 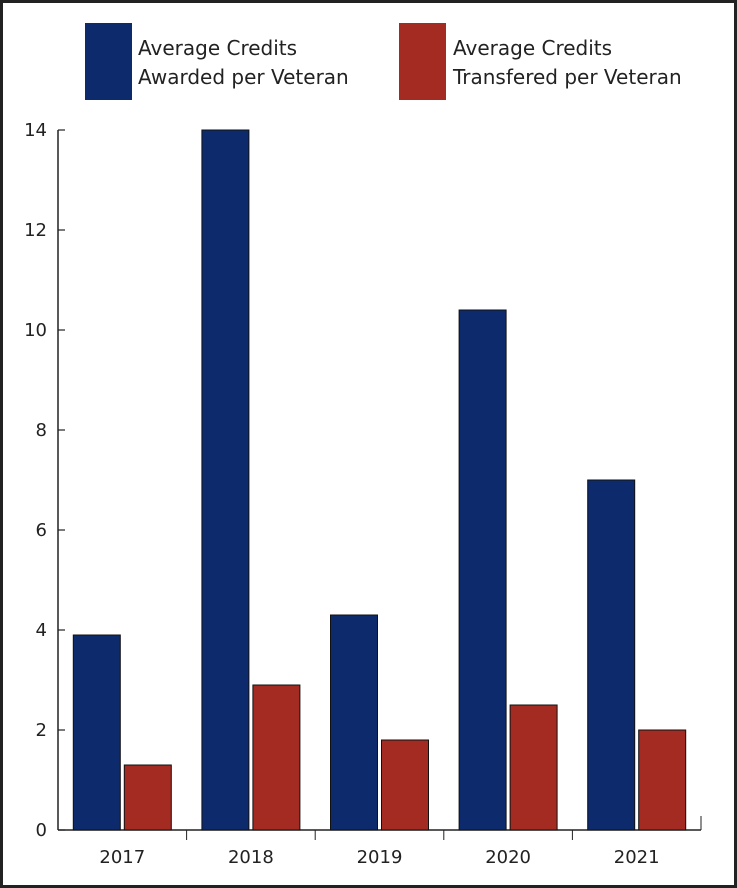 I want to click on bar-awarded-2020, so click(x=482, y=570).